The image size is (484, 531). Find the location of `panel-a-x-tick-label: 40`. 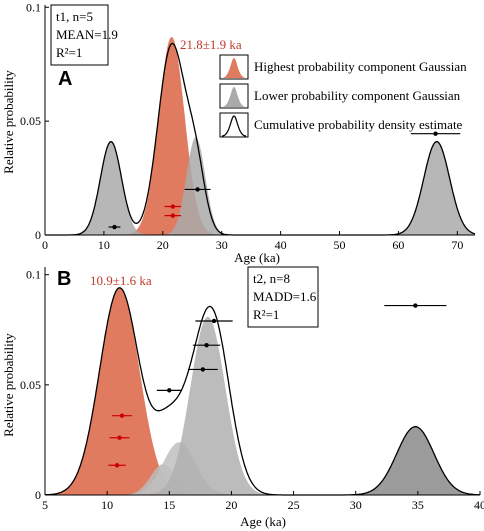

panel-a-x-tick-label: 40 is located at coordinates (281, 245).